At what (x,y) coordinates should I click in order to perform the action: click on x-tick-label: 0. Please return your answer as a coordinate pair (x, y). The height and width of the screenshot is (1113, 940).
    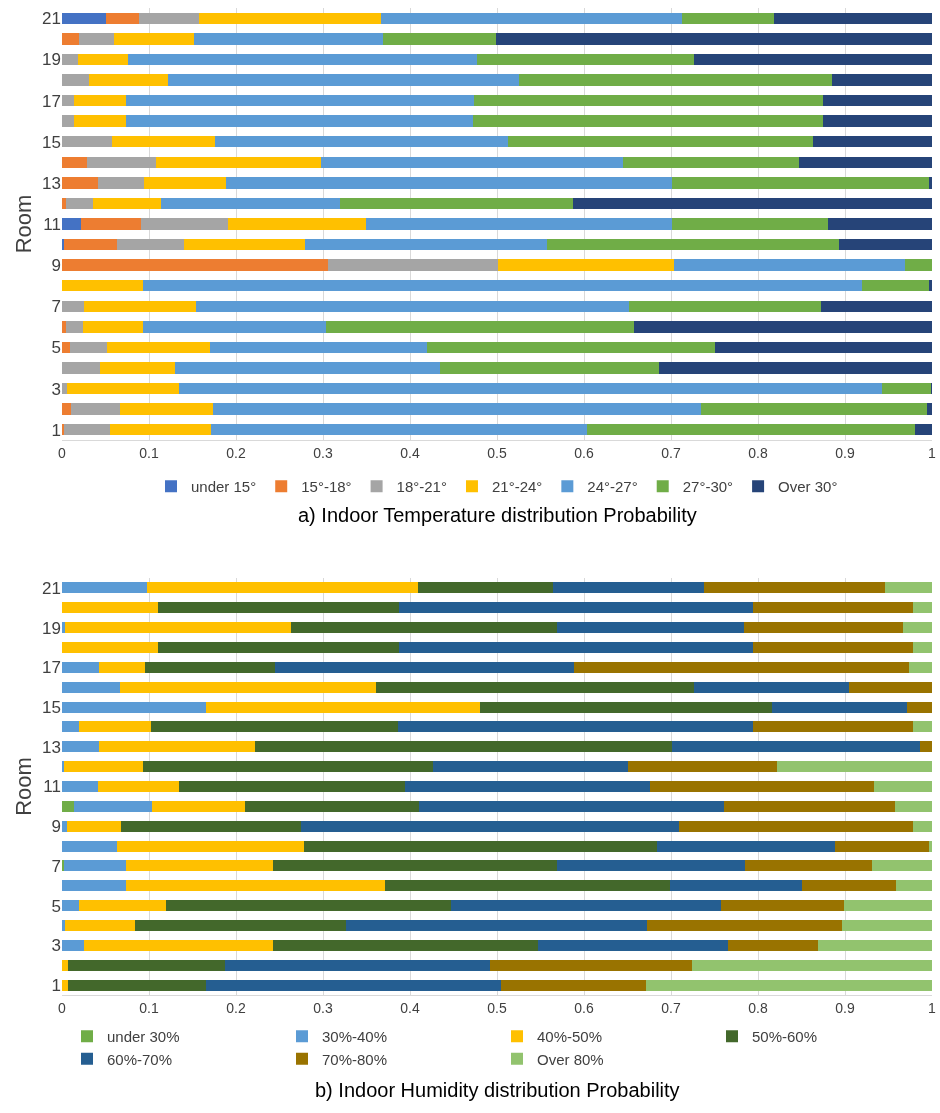
    Looking at the image, I should click on (62, 1007).